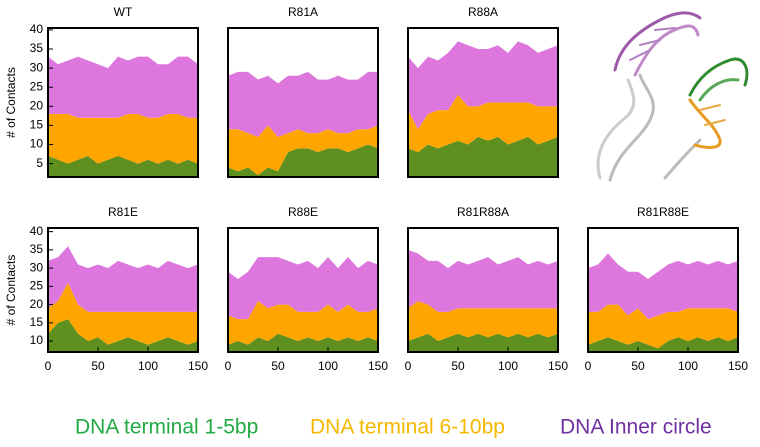 The image size is (760, 447). Describe the element at coordinates (483, 12) in the screenshot. I see `panel-title: R88A` at that location.